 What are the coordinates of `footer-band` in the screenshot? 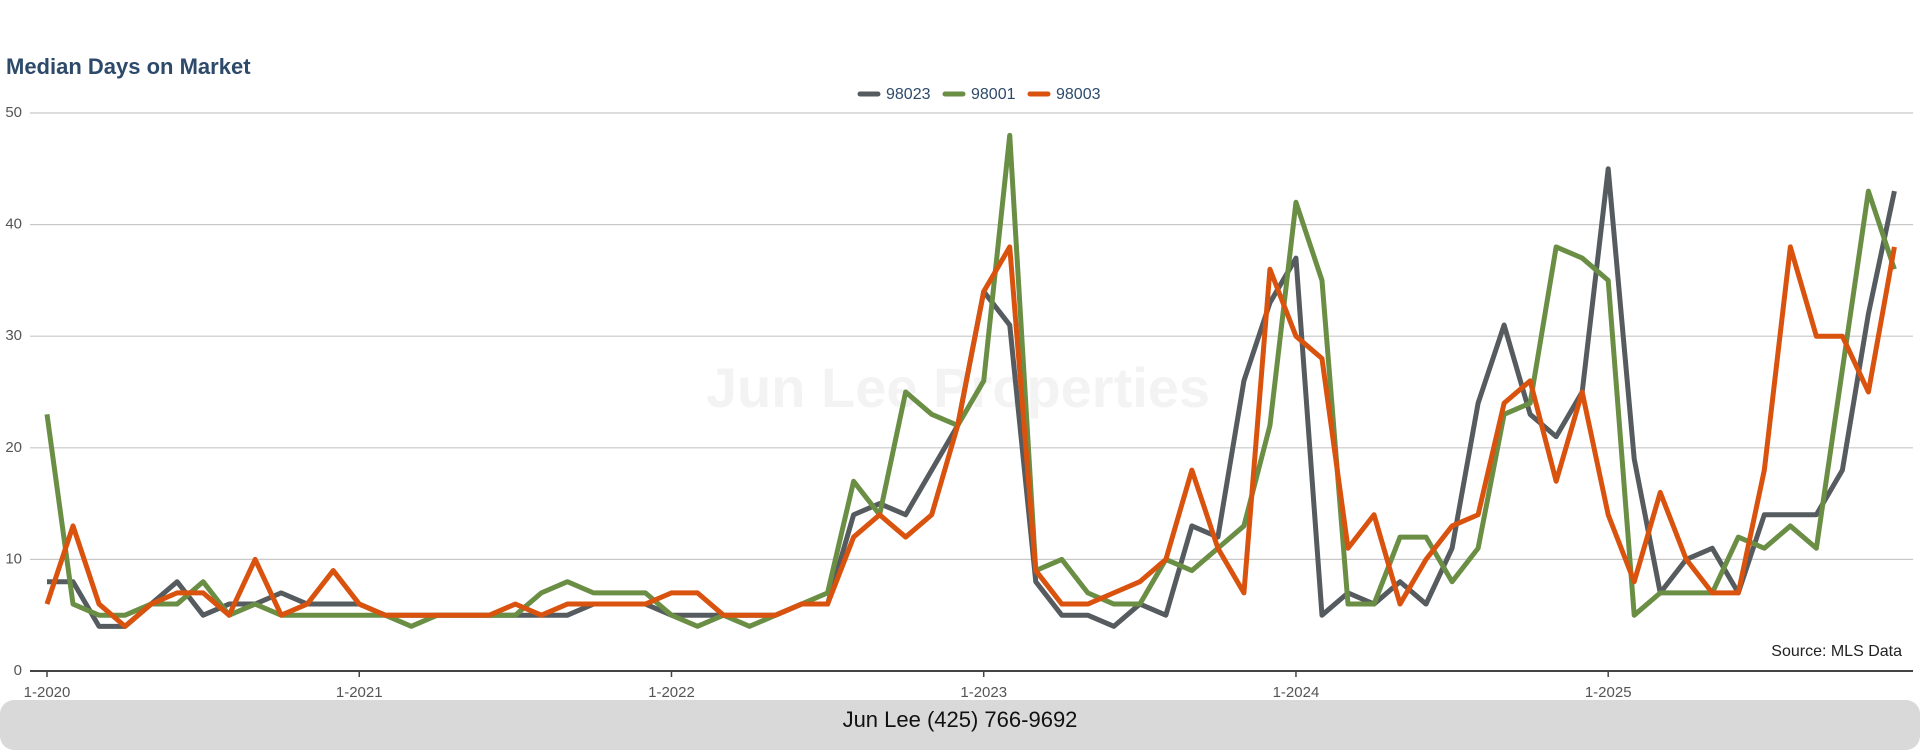 It's located at (960, 725).